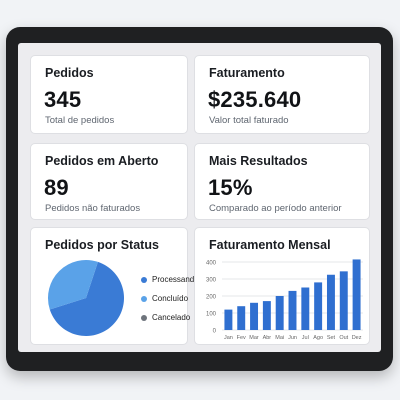  What do you see at coordinates (249, 120) in the screenshot?
I see `card-subtitle: Valor total faturado` at bounding box center [249, 120].